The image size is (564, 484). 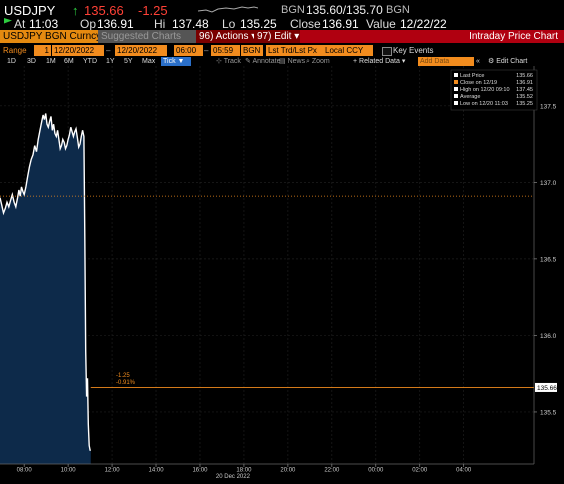 I want to click on range-label: Range, so click(x=15, y=50).